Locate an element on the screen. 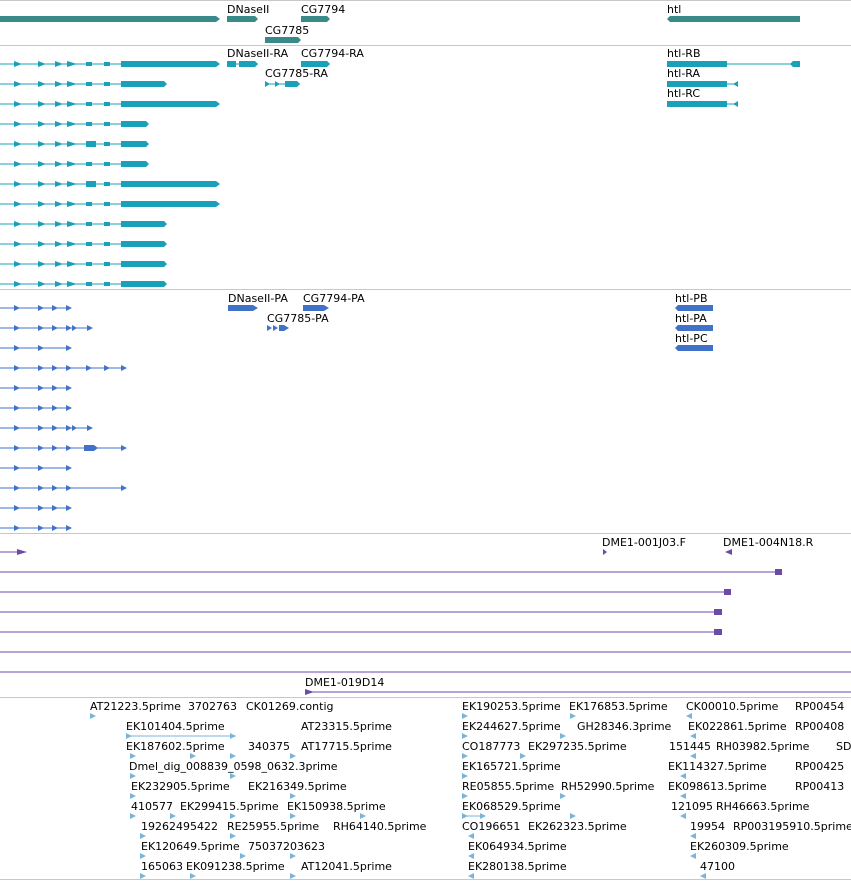 The image size is (851, 881). protein-cg7785-pa is located at coordinates (278, 328).